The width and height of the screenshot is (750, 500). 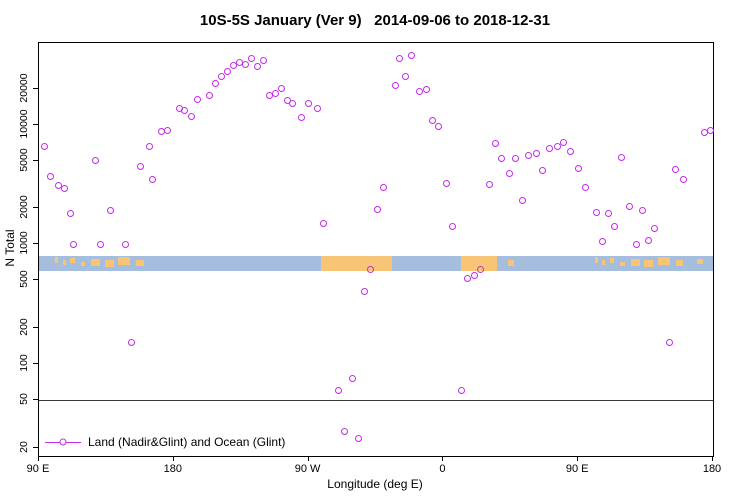 I want to click on legend-marker-icon, so click(x=63, y=442).